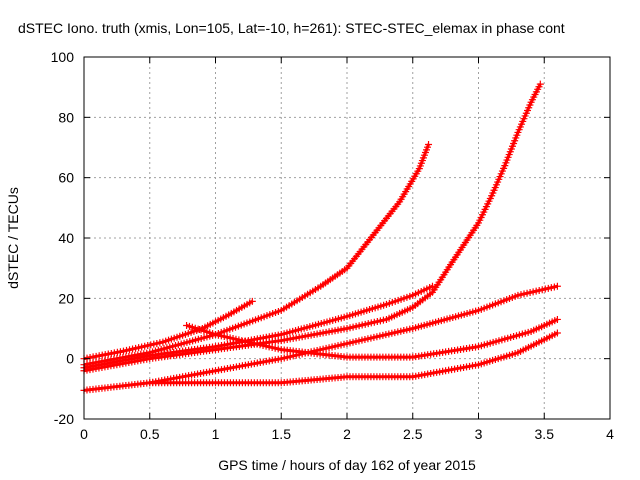  I want to click on x-tick-label: 1, so click(216, 434).